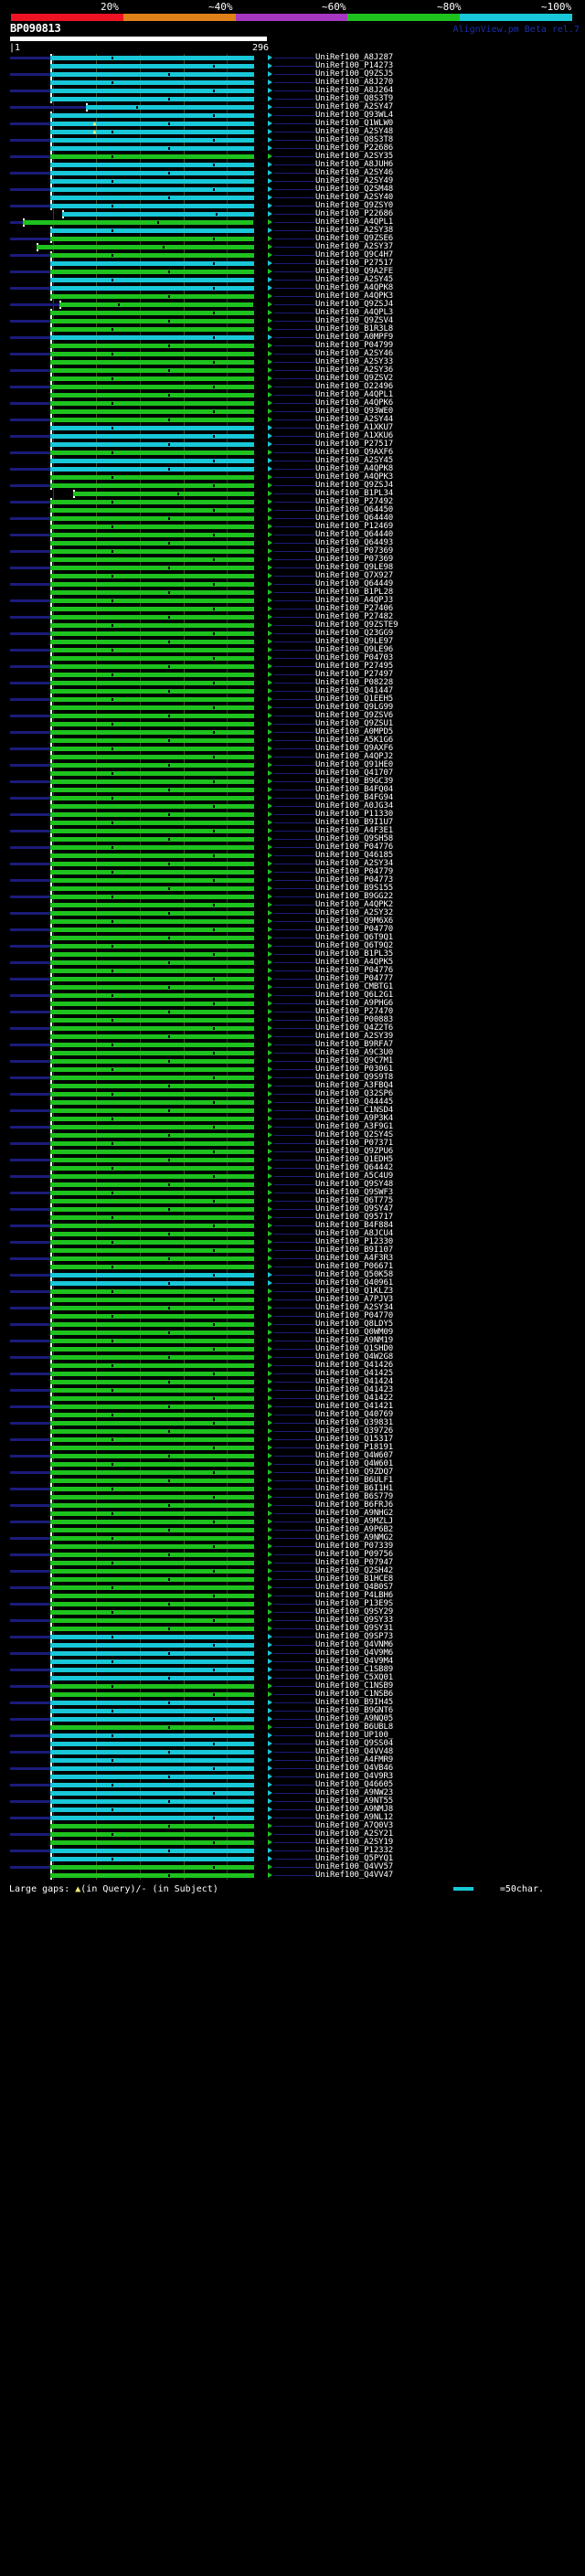  Describe the element at coordinates (293, 1003) in the screenshot. I see `hit-row: UniRef100_A9PHG6` at that location.